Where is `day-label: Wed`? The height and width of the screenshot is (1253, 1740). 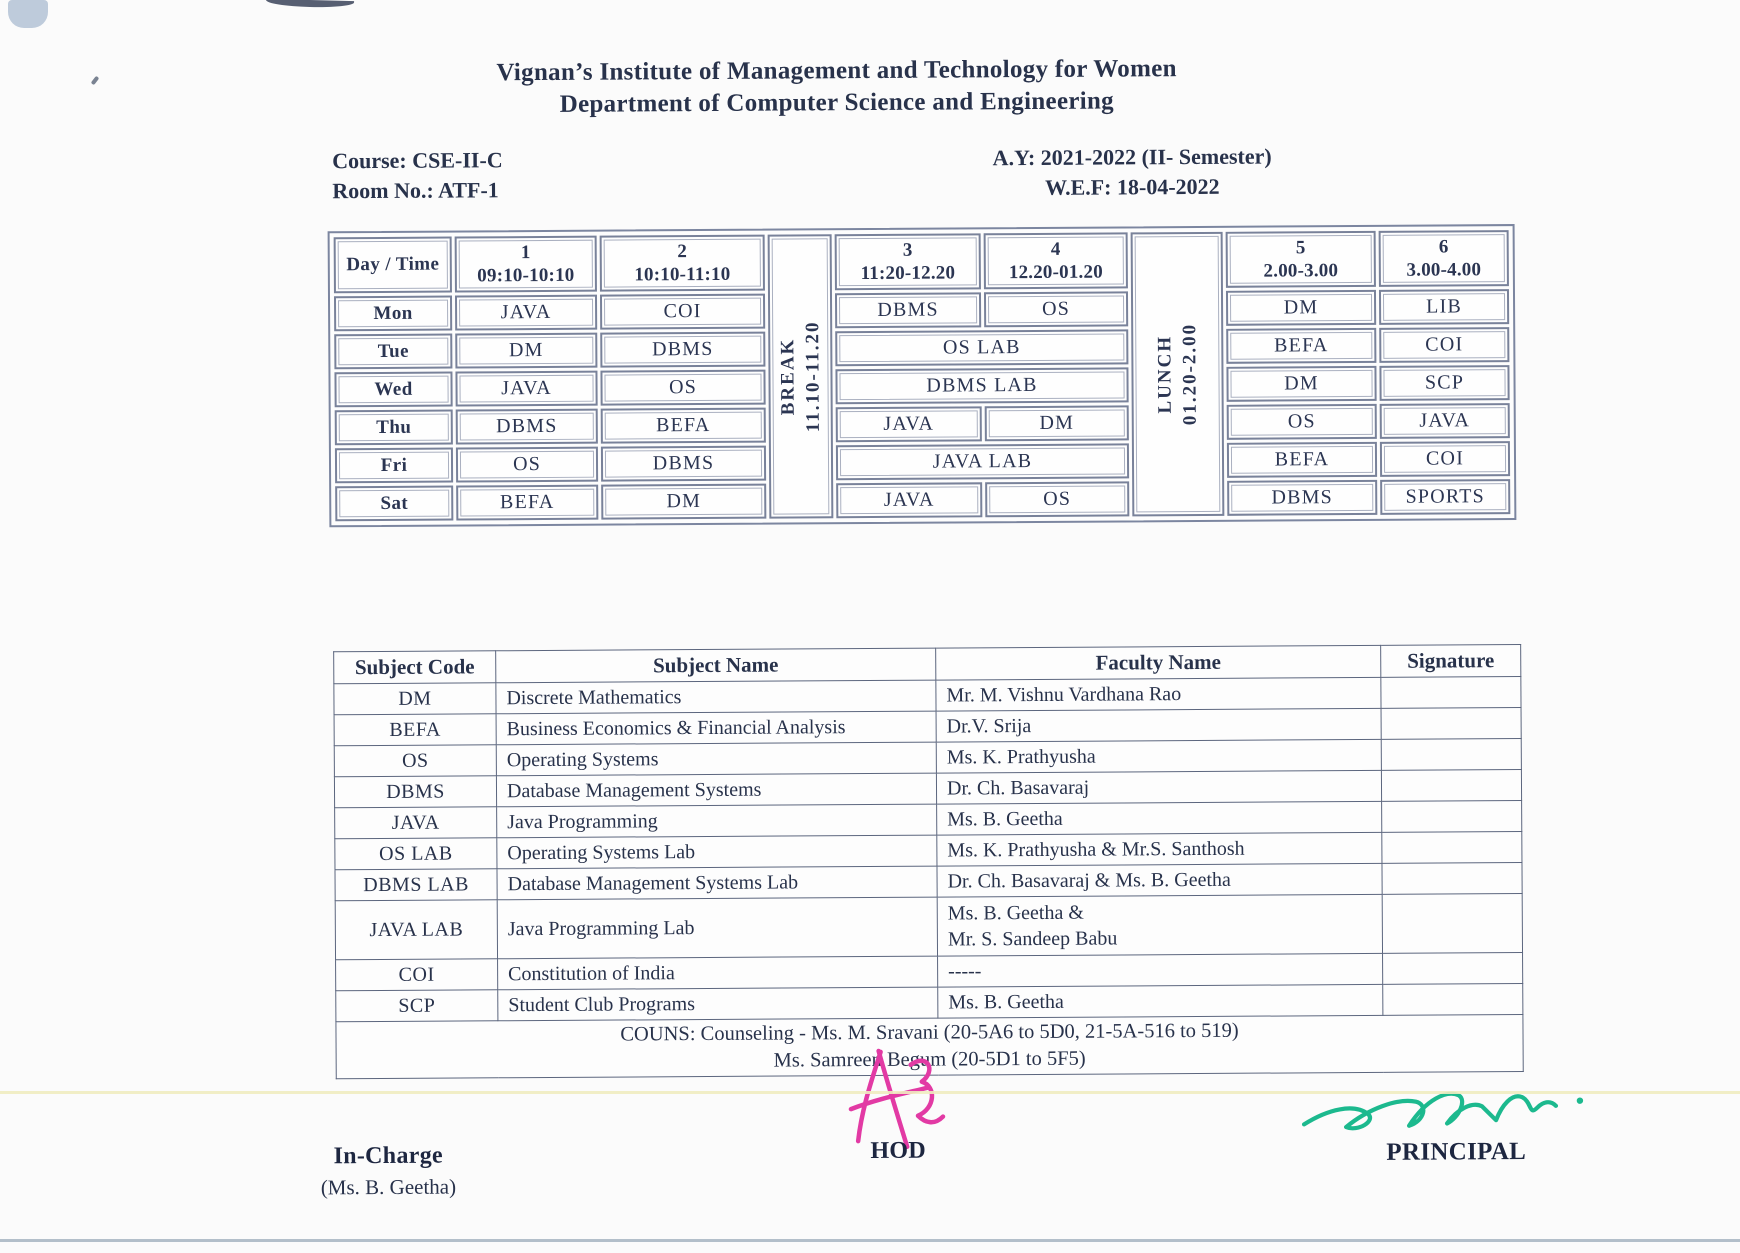 day-label: Wed is located at coordinates (393, 389).